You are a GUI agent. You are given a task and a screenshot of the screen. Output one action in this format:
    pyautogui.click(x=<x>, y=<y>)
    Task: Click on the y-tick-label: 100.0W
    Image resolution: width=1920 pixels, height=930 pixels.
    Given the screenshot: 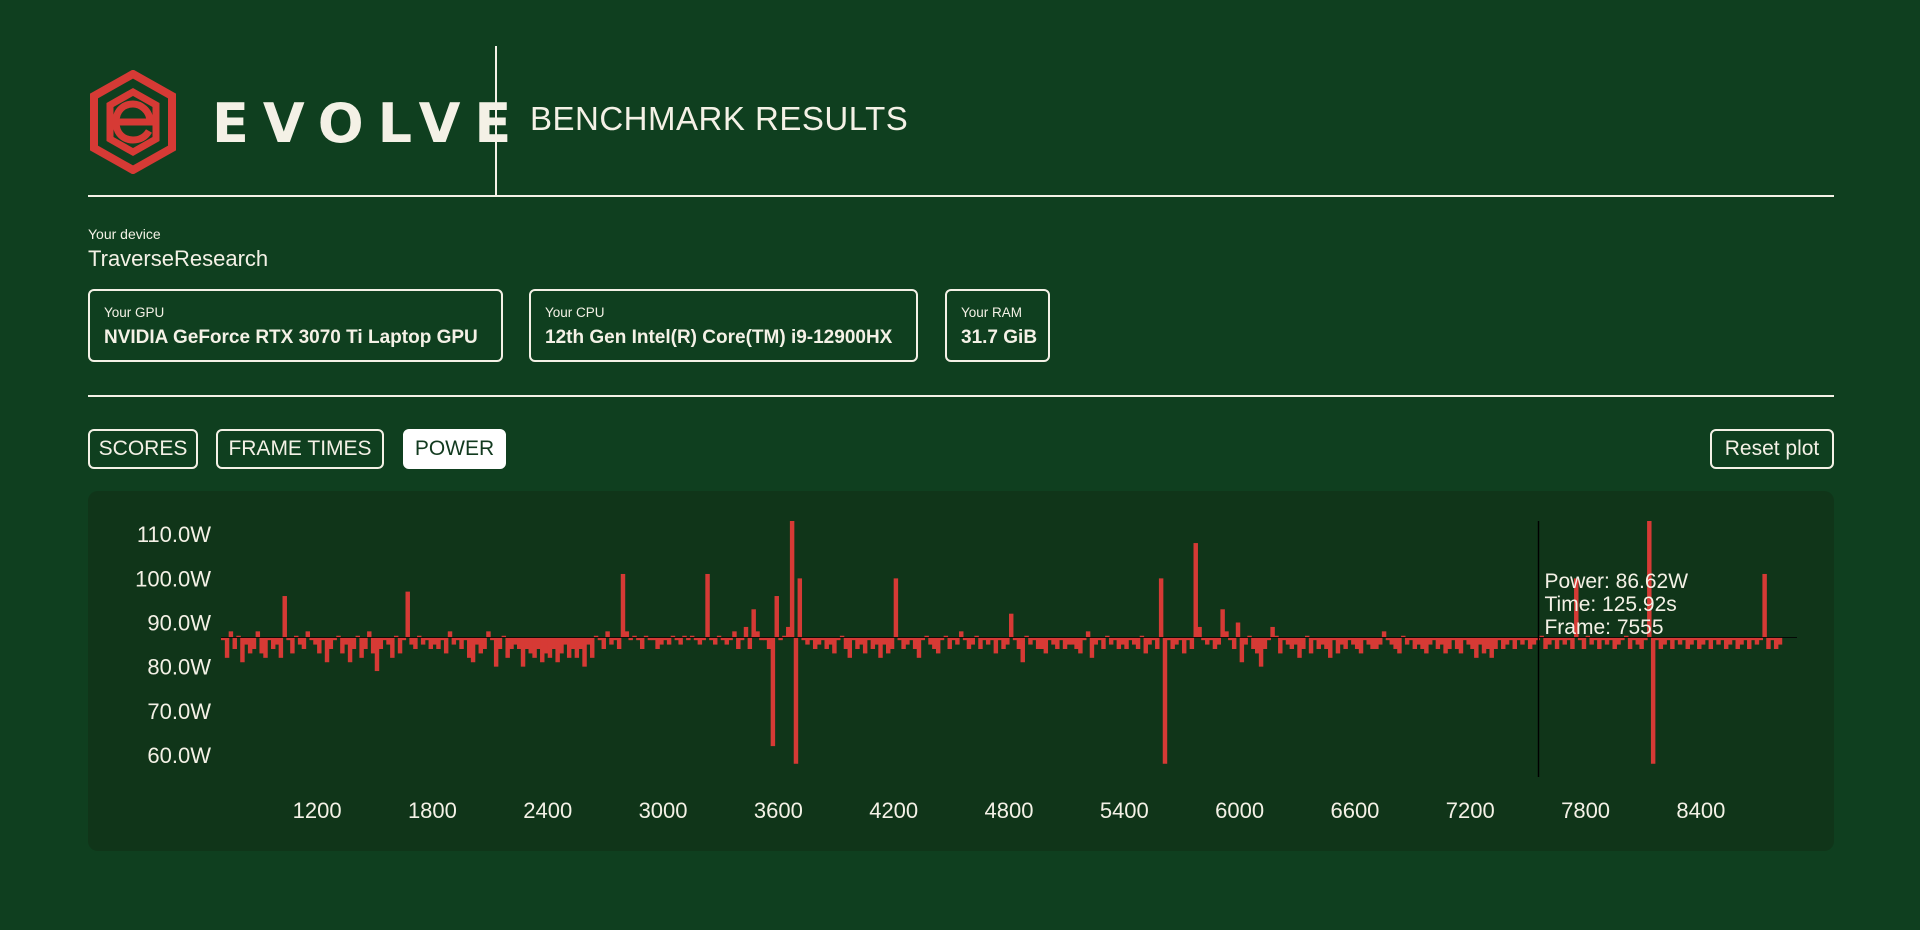 What is the action you would take?
    pyautogui.click(x=173, y=578)
    